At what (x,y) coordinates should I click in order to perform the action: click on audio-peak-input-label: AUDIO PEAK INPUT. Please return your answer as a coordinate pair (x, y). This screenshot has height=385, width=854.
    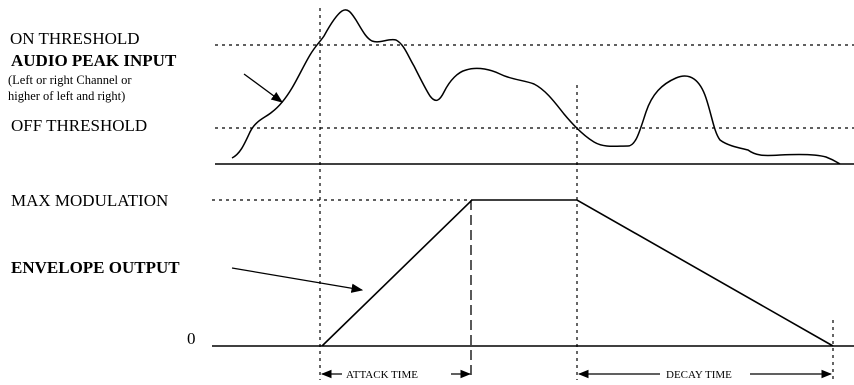
    Looking at the image, I should click on (94, 60).